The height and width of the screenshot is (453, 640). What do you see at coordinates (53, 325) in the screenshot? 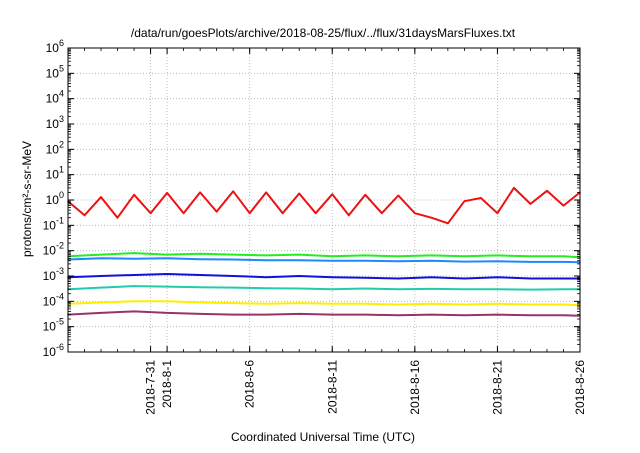
I see `y-tick-label: 10⁻⁵` at bounding box center [53, 325].